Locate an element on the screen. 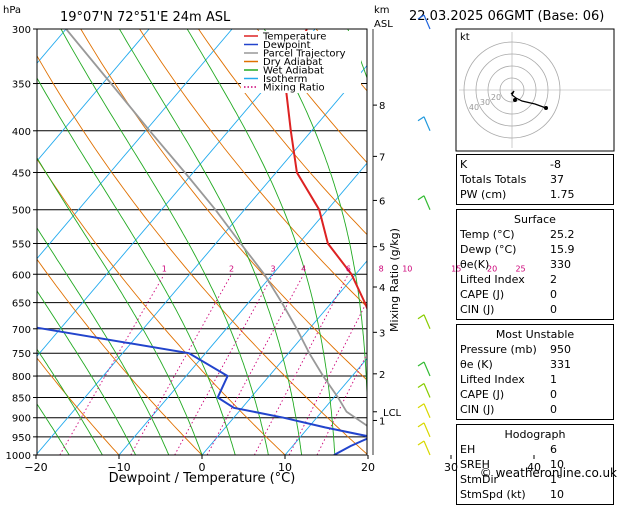  chart-title-right: 22.03.2025 06GMT (Base: 06) is located at coordinates (506, 16).